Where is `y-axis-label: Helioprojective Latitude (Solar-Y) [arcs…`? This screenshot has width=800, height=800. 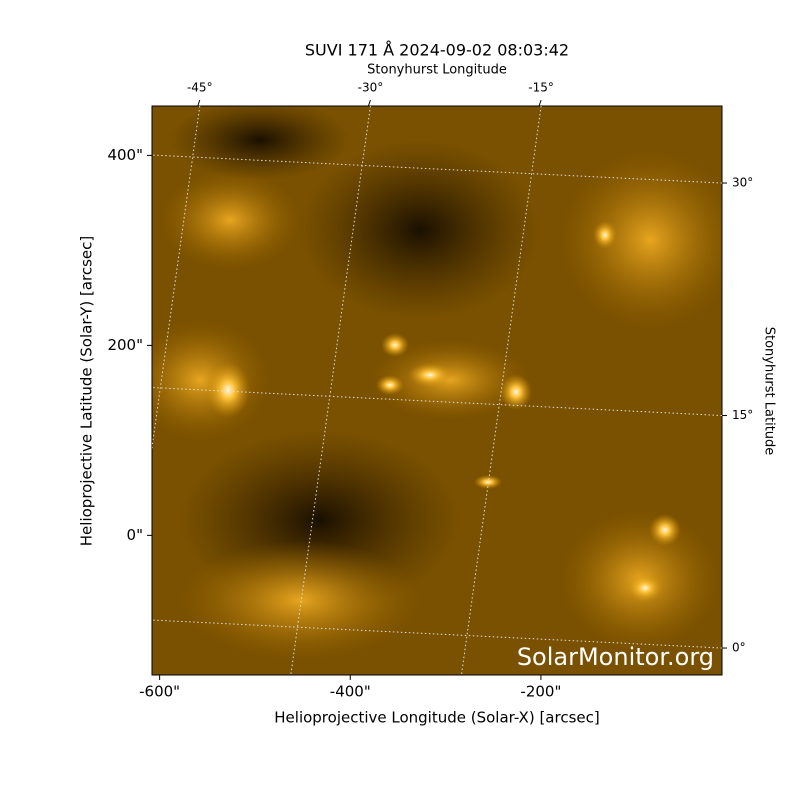 y-axis-label: Helioprojective Latitude (Solar-Y) [arcs… is located at coordinates (87, 391).